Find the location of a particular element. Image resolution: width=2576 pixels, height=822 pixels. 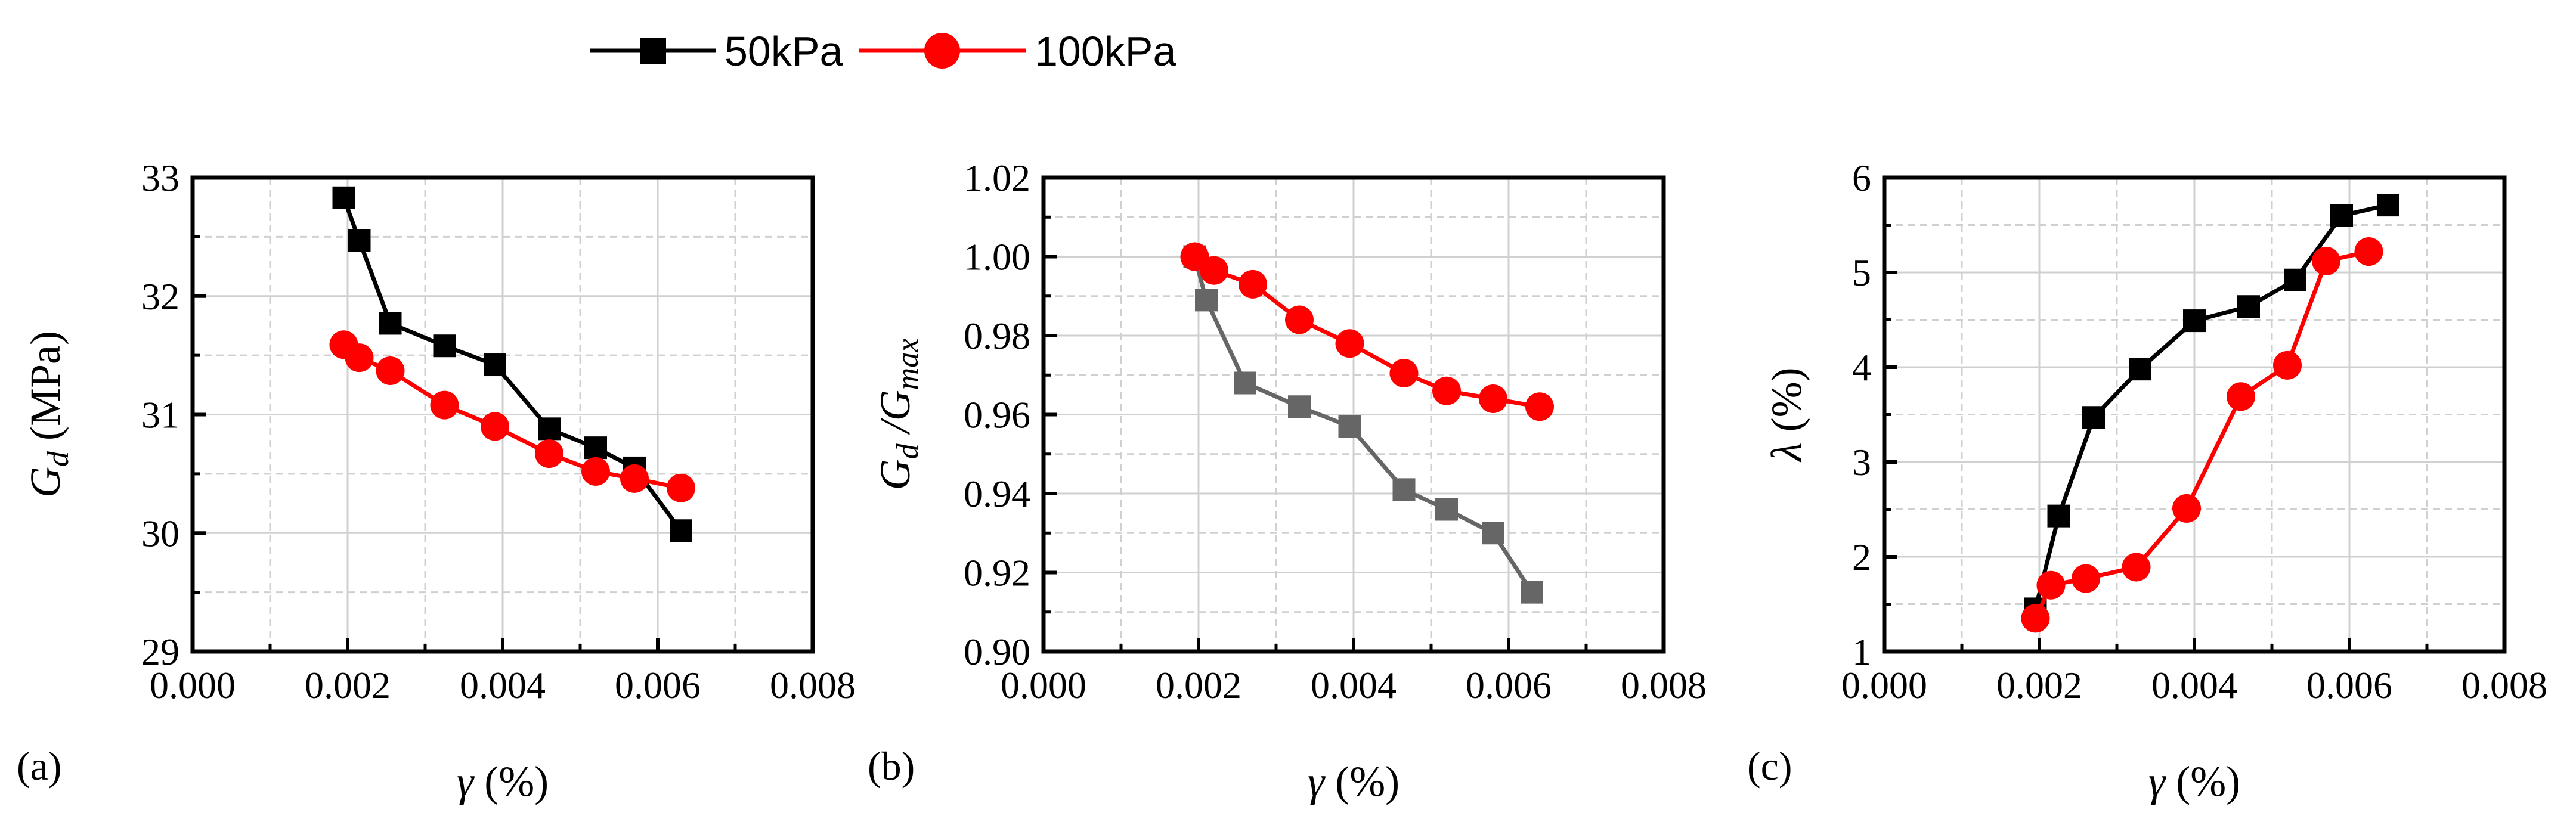

panel-b-label: (b) is located at coordinates (892, 766).